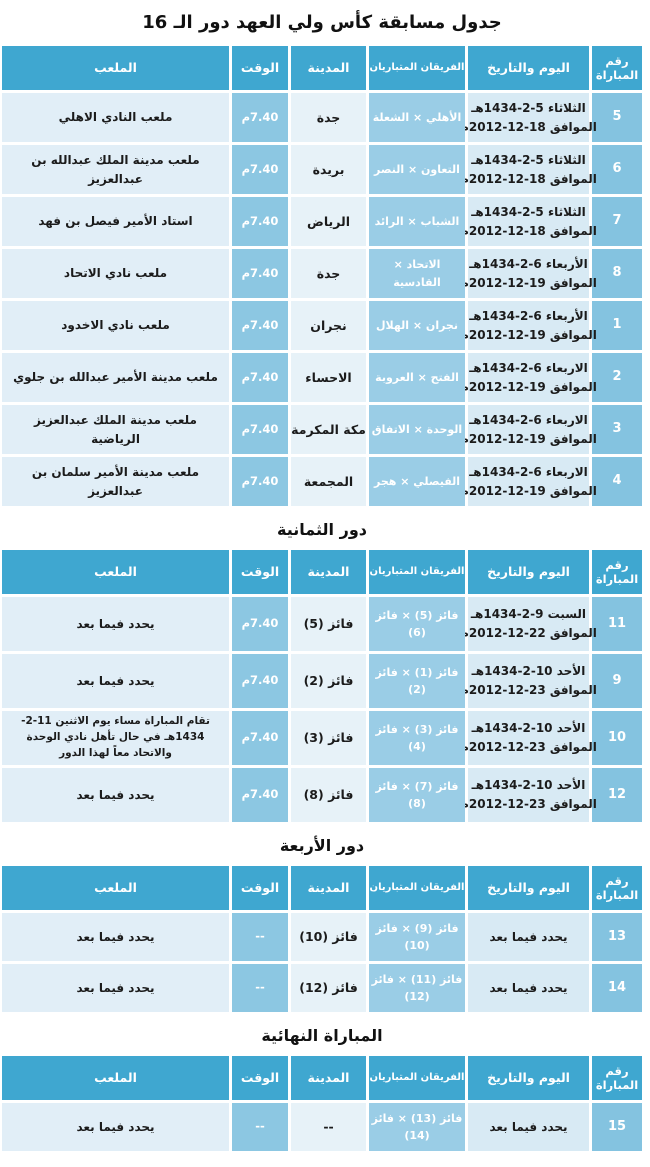 Image resolution: width=650 pixels, height=1167 pixels. Describe the element at coordinates (417, 221) in the screenshot. I see `teams-cell: الشباب × الرائد` at that location.